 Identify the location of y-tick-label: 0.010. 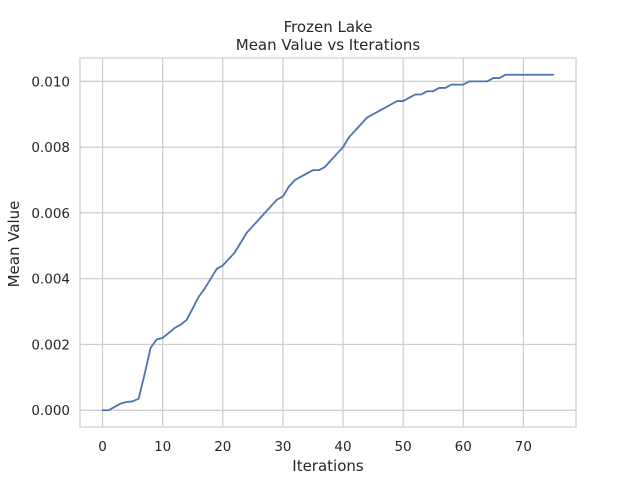
(50, 82).